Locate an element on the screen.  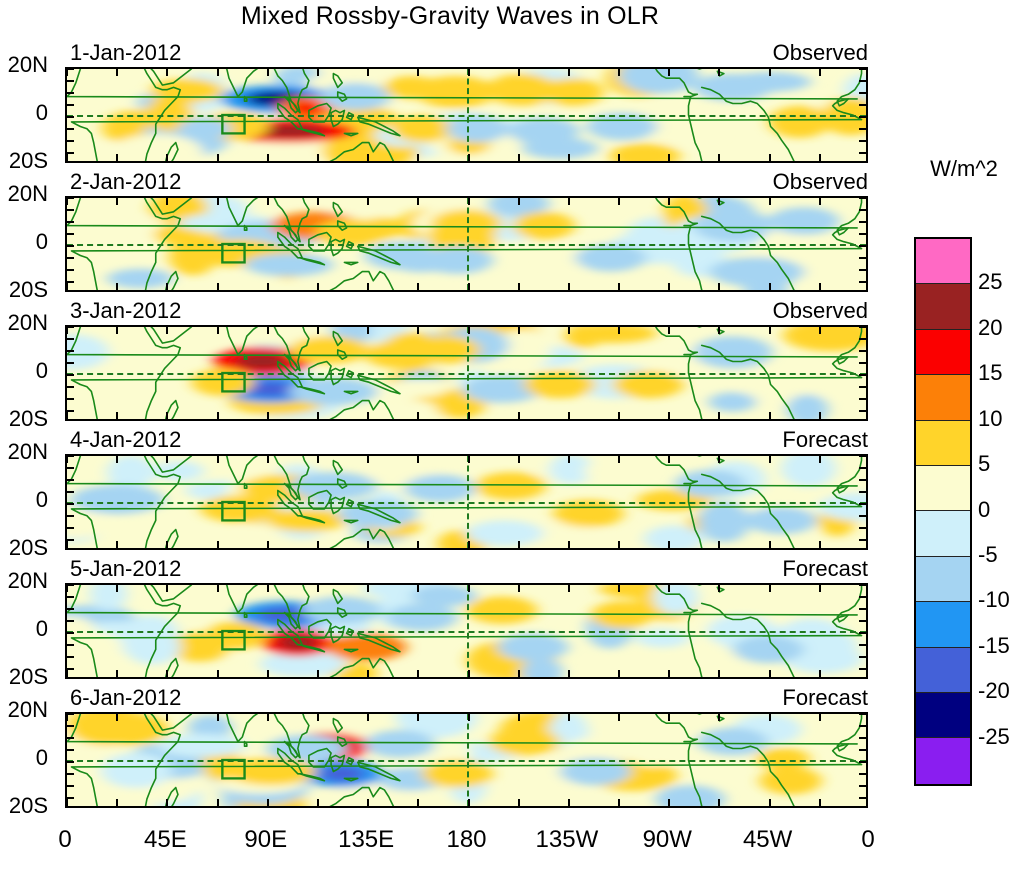
x-axis-label: 0 is located at coordinates (65, 839).